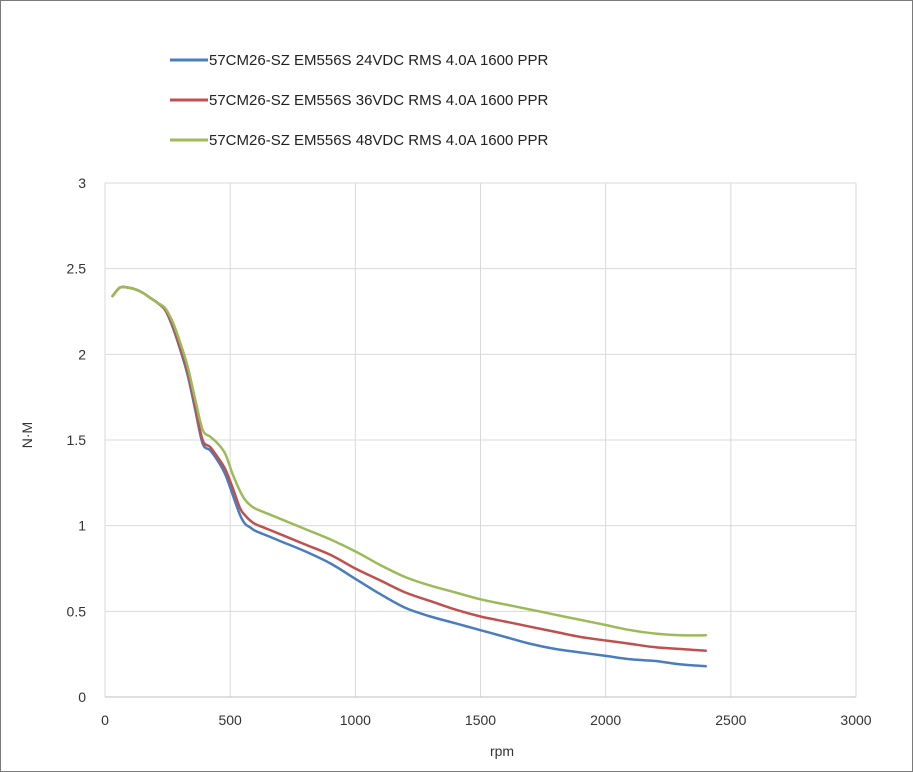 Image resolution: width=913 pixels, height=772 pixels. I want to click on y-tick-label: 3, so click(82, 183).